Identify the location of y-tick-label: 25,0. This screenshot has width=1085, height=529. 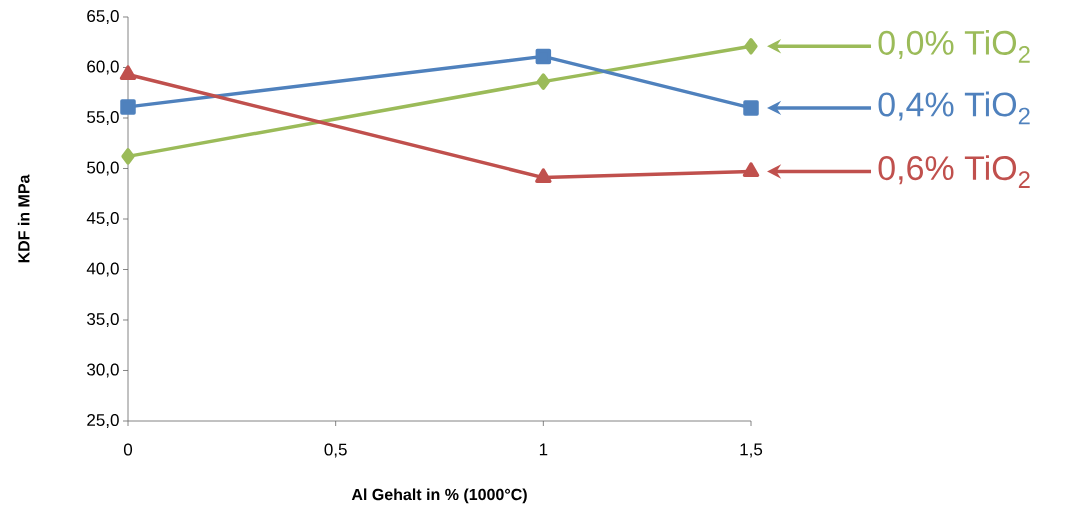
(103, 421).